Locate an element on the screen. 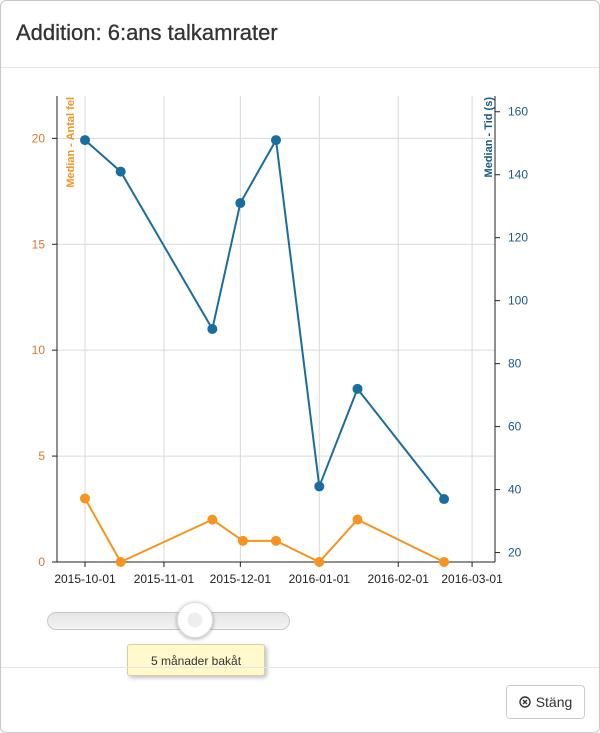  close-button: Stäng is located at coordinates (545, 702).